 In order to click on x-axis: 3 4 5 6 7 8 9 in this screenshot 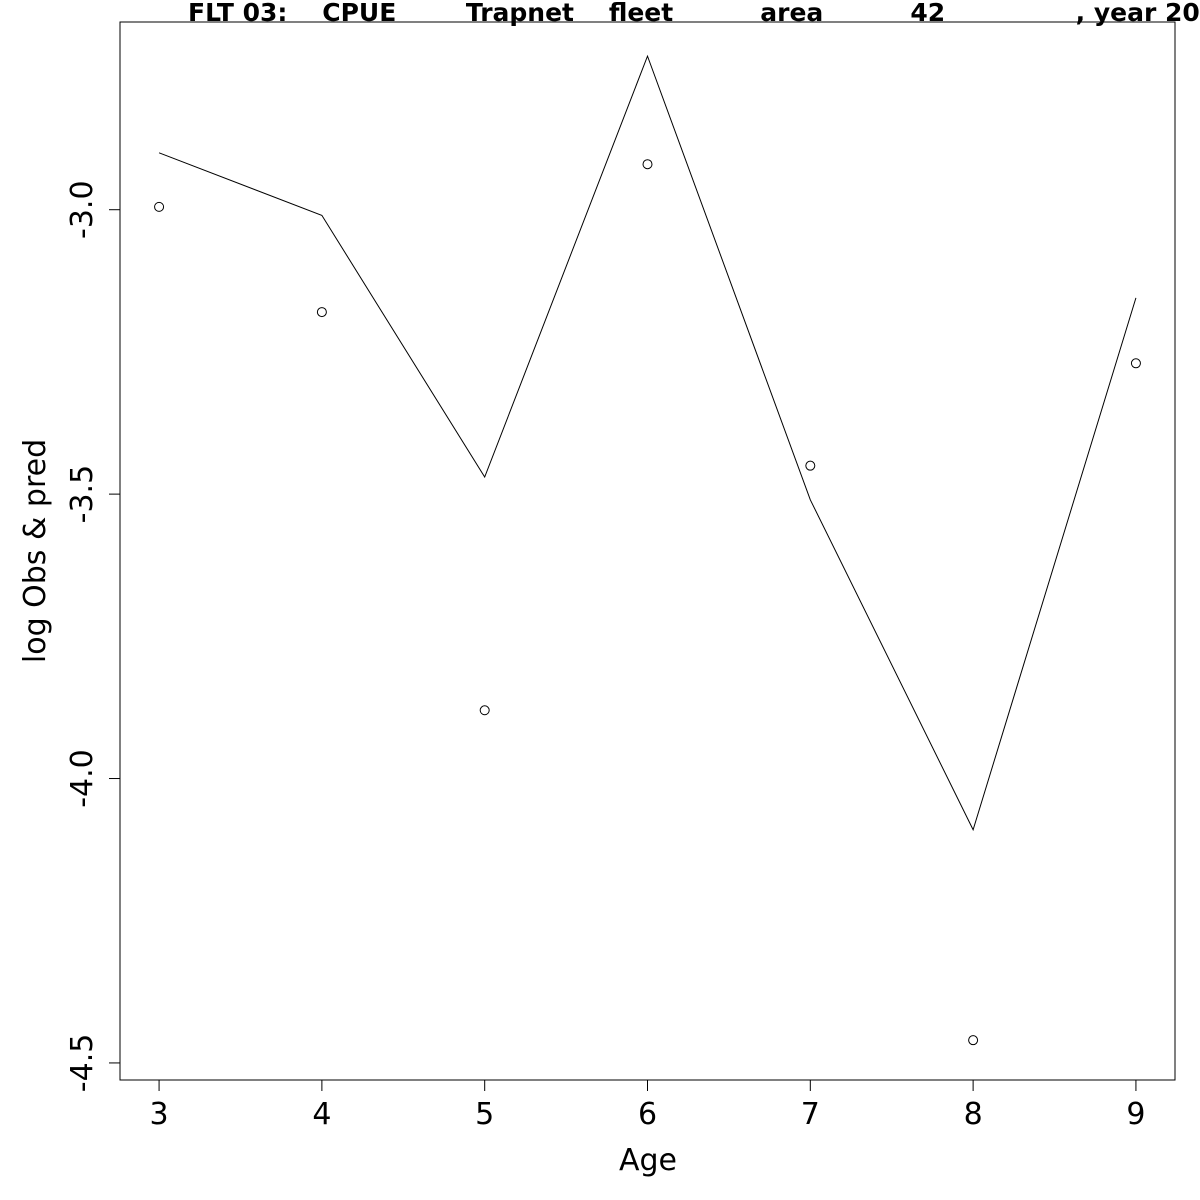, I will do `click(647, 1105)`.